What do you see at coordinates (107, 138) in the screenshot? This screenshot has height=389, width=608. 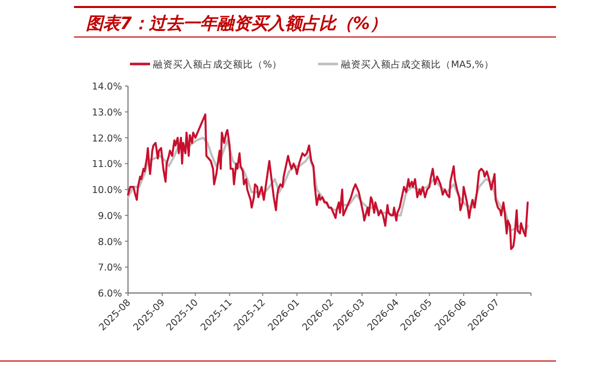 I see `y-tick-label: 12.0%` at bounding box center [107, 138].